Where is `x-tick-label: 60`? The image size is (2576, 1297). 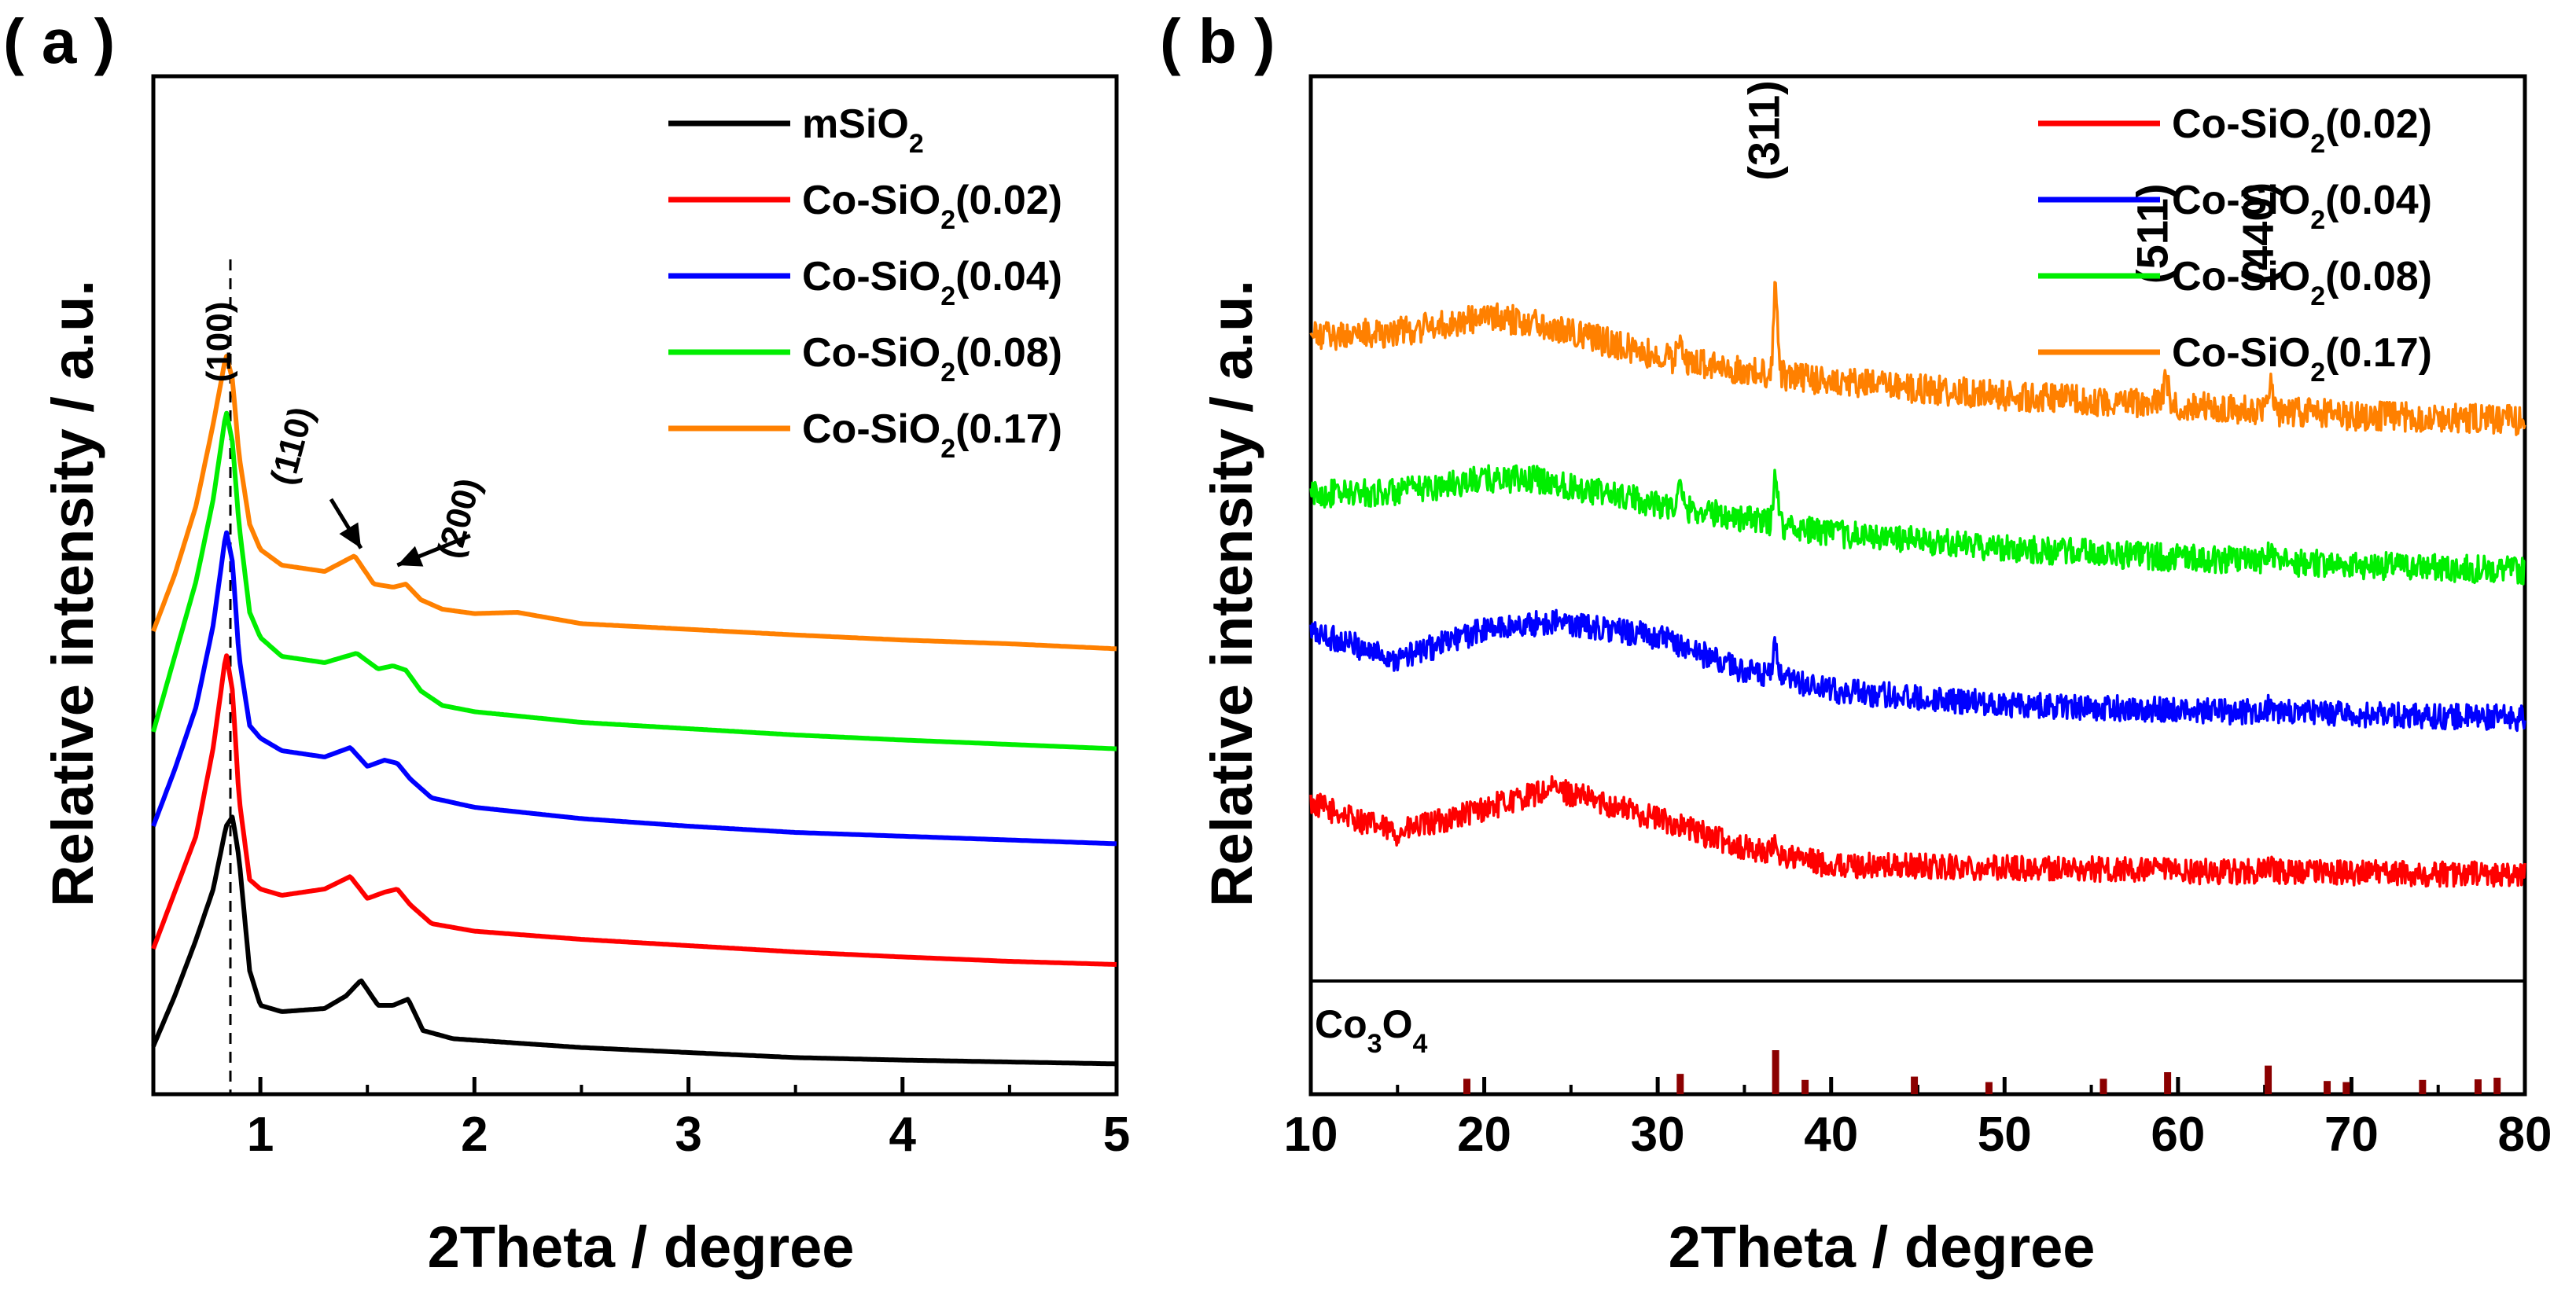 x-tick-label: 60 is located at coordinates (2178, 1135).